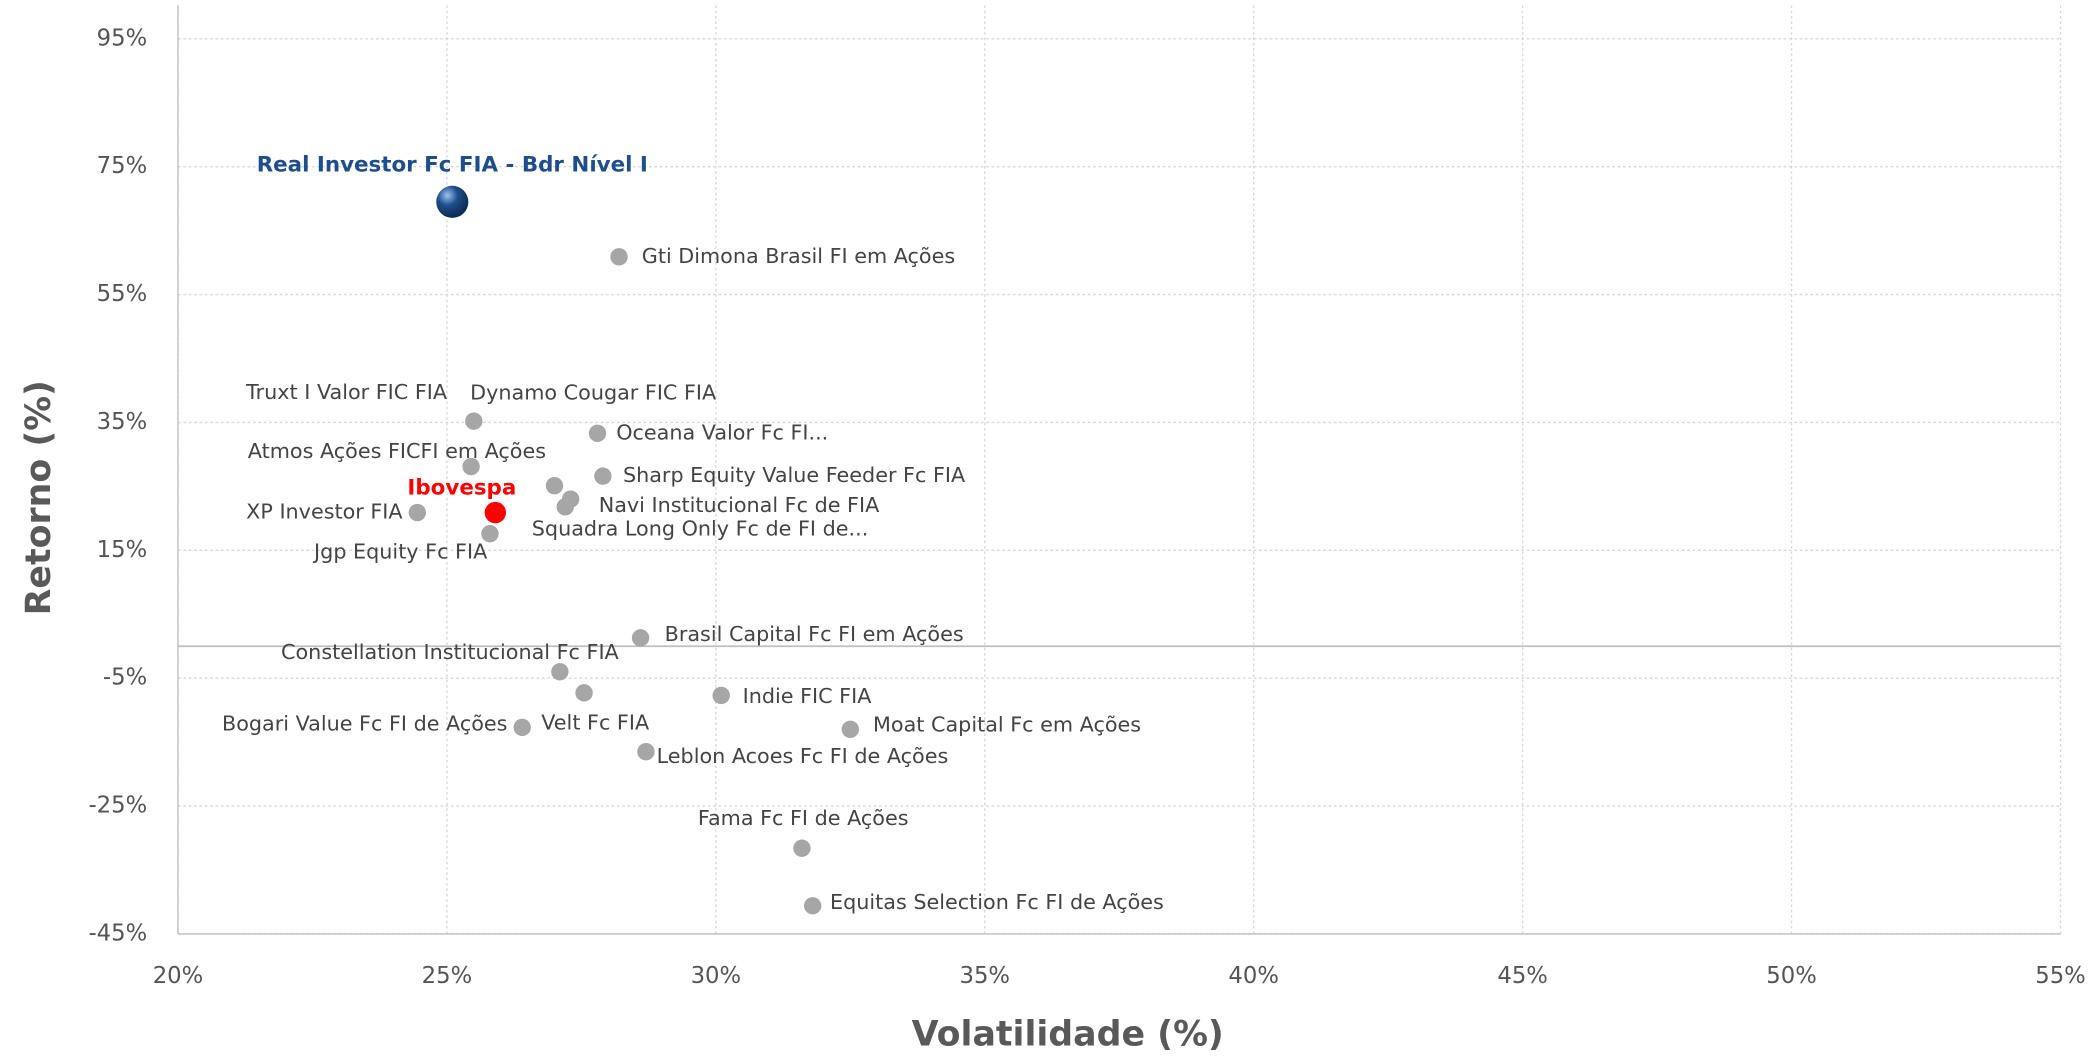 Image resolution: width=2098 pixels, height=1057 pixels. Describe the element at coordinates (461, 487) in the screenshot. I see `point-label: Ibovespa` at that location.